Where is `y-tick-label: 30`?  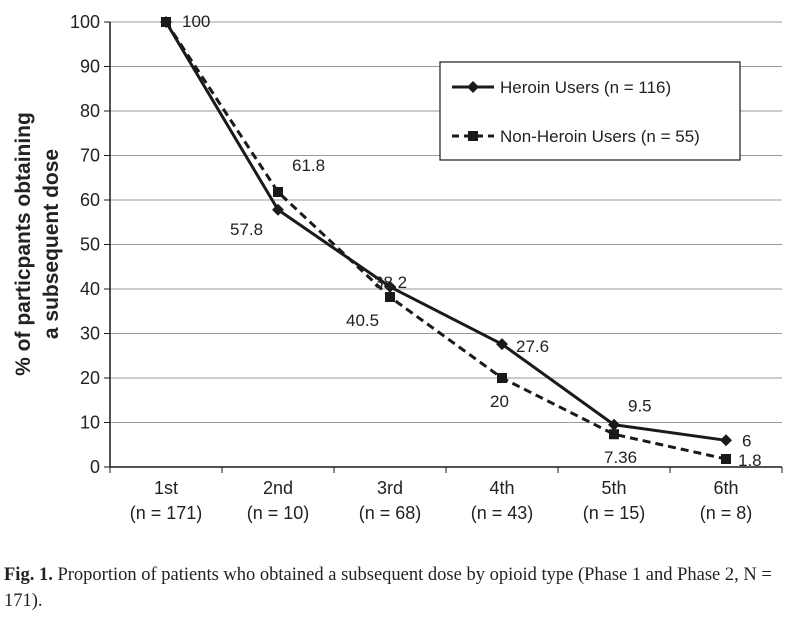 y-tick-label: 30 is located at coordinates (90, 334).